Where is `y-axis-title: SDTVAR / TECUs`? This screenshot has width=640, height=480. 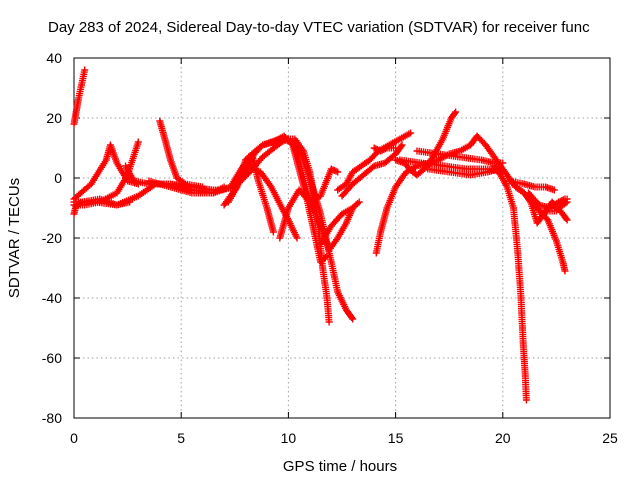 y-axis-title: SDTVAR / TECUs is located at coordinates (14, 238).